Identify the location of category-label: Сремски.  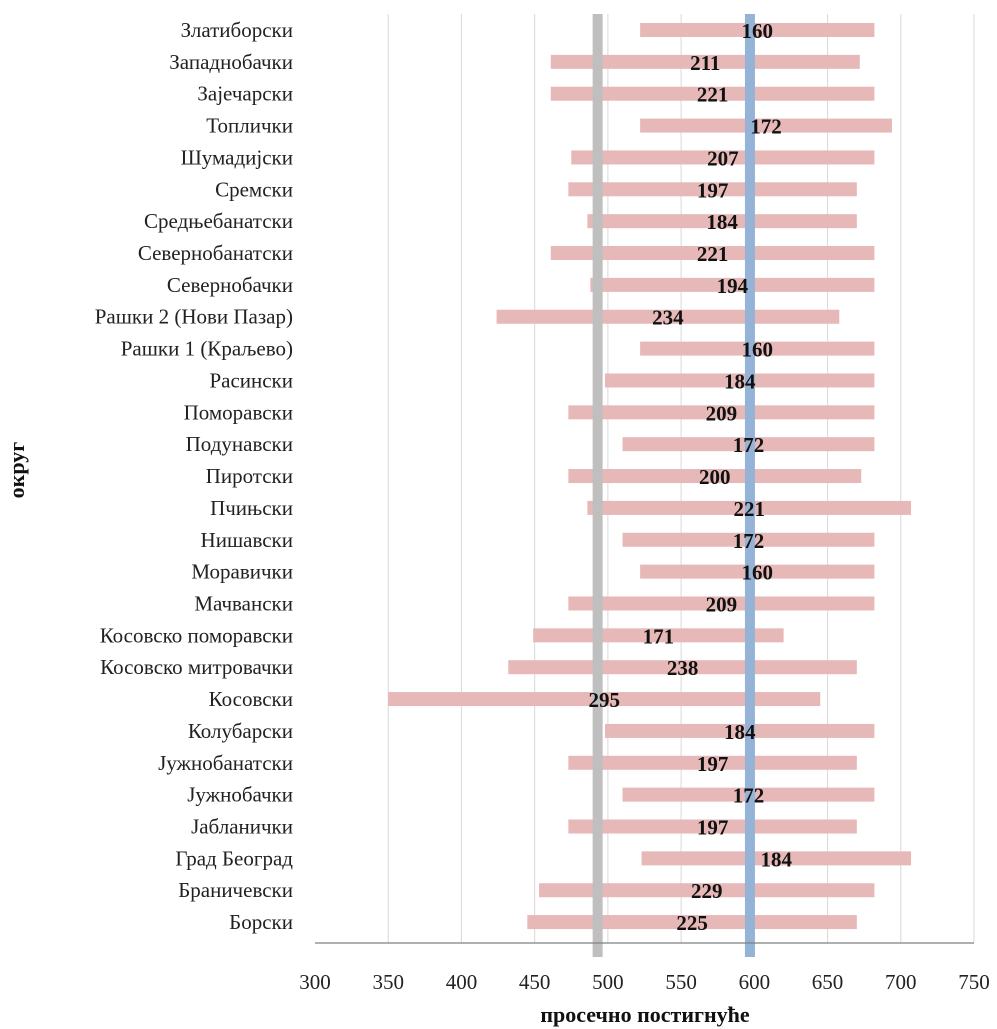
(254, 189).